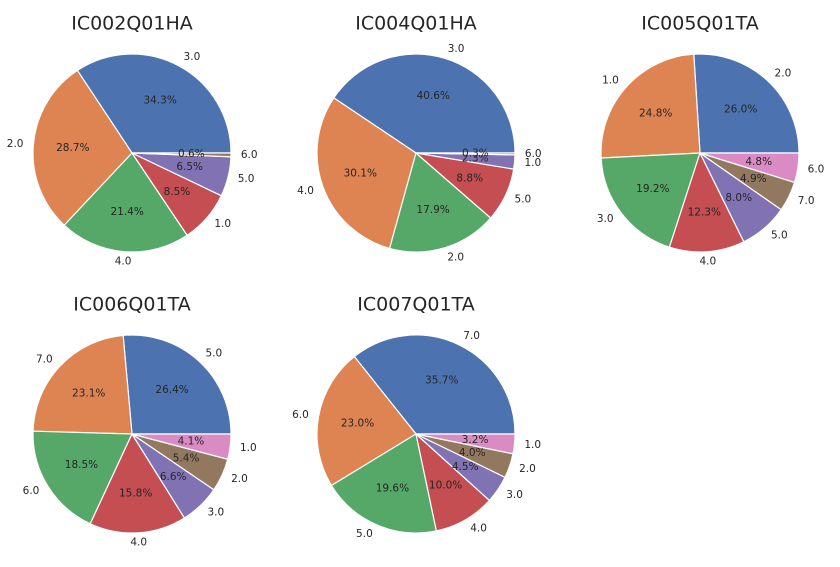 This screenshot has width=840, height=567. What do you see at coordinates (740, 110) in the screenshot?
I see `slice-percent-label: 26.0%` at bounding box center [740, 110].